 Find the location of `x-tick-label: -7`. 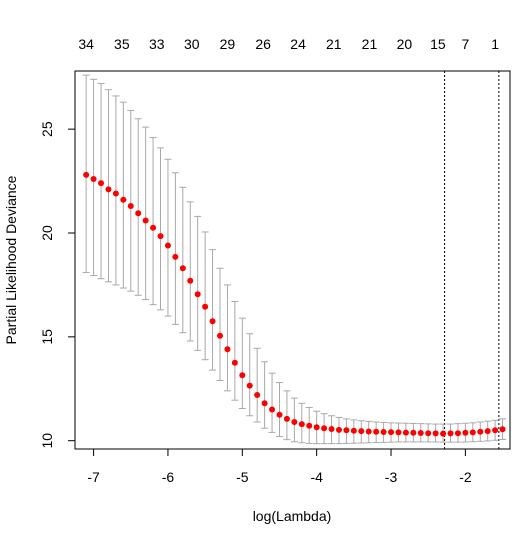

x-tick-label: -7 is located at coordinates (93, 477).